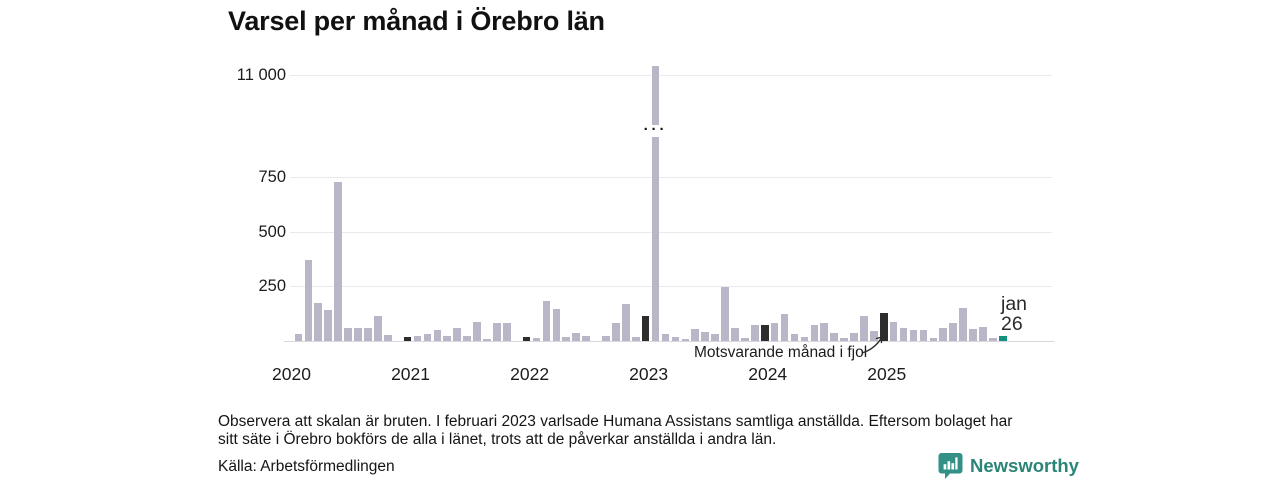 This screenshot has width=1280, height=480. I want to click on y-axis-tick-label: 250, so click(272, 286).